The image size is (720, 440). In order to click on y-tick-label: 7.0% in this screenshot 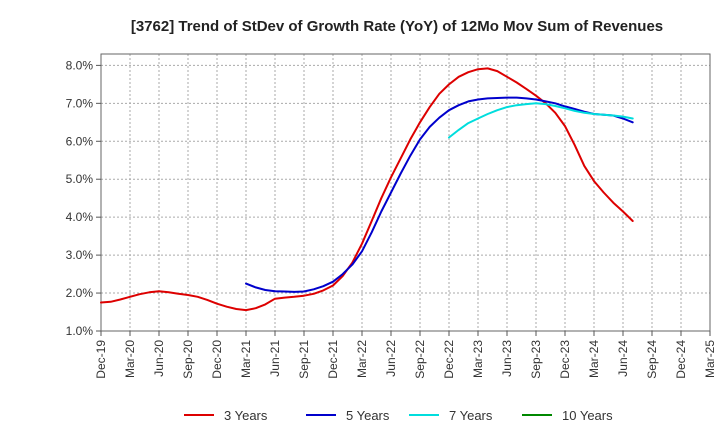, I will do `click(80, 103)`.